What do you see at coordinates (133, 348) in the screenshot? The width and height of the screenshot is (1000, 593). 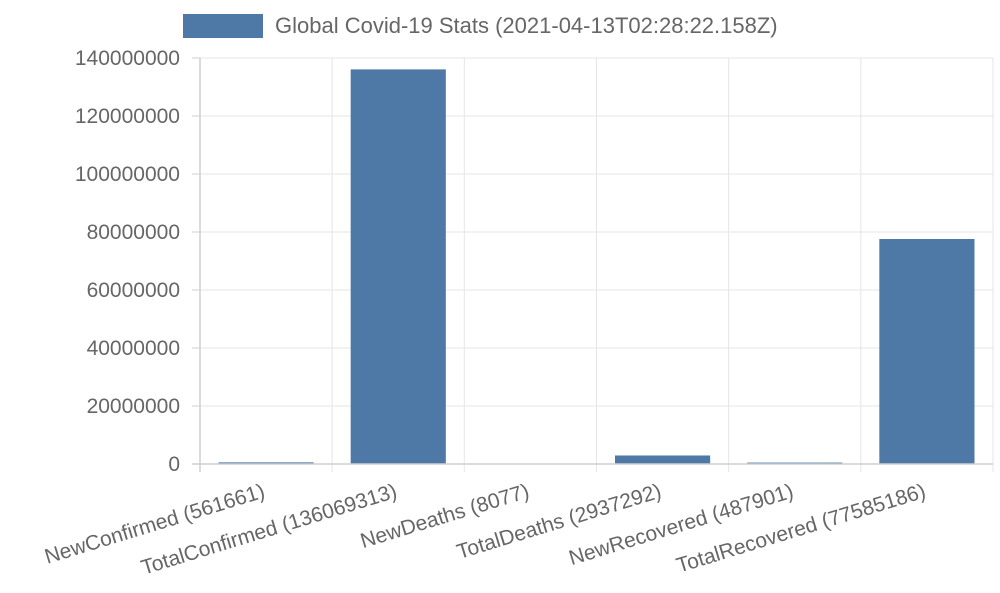 I see `y-tick-label: 40000000` at bounding box center [133, 348].